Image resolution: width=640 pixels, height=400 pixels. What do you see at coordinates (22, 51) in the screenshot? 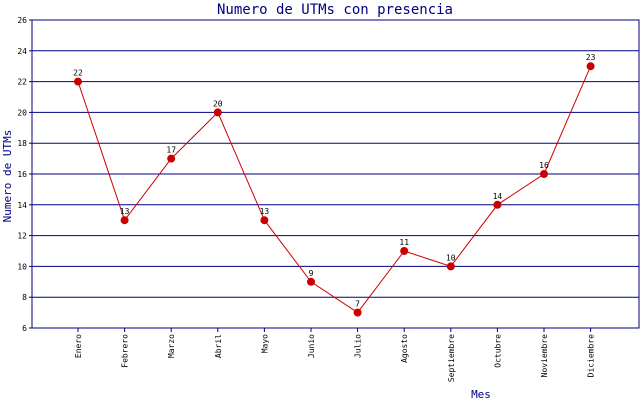
I see `y-tick-label: 24` at bounding box center [22, 51].